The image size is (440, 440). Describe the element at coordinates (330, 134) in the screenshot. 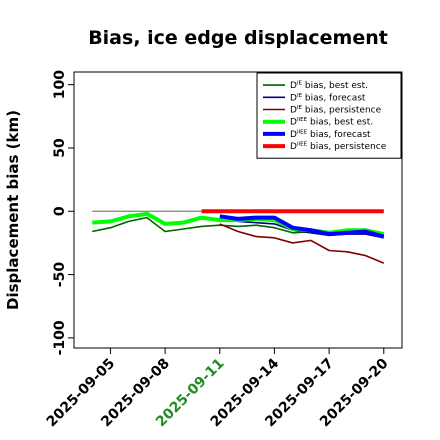

I see `legend-entry: DIIEE bias, forecast` at that location.